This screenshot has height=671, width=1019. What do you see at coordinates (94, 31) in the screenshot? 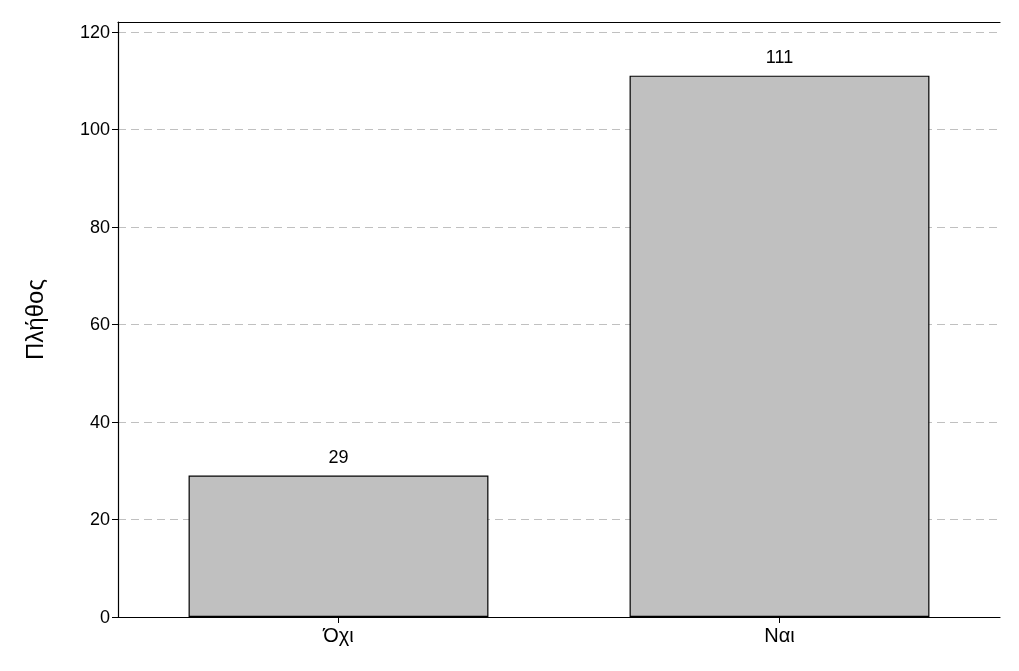
I see `y-tick-label: 120` at bounding box center [94, 31].